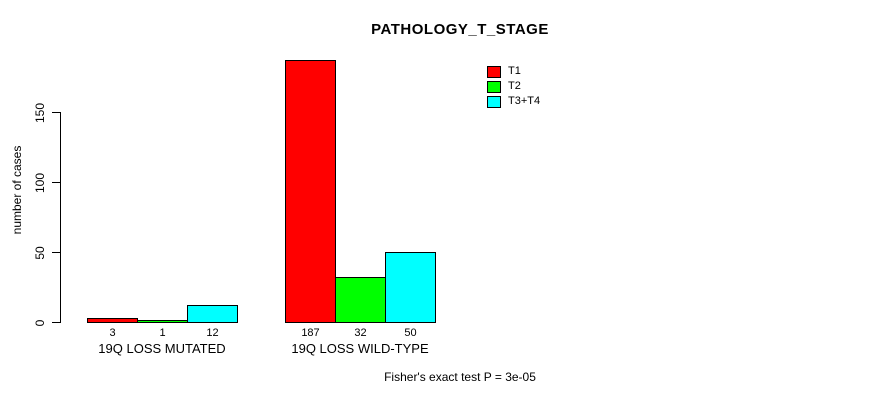  Describe the element at coordinates (360, 333) in the screenshot. I see `bar-value-label: 32` at that location.